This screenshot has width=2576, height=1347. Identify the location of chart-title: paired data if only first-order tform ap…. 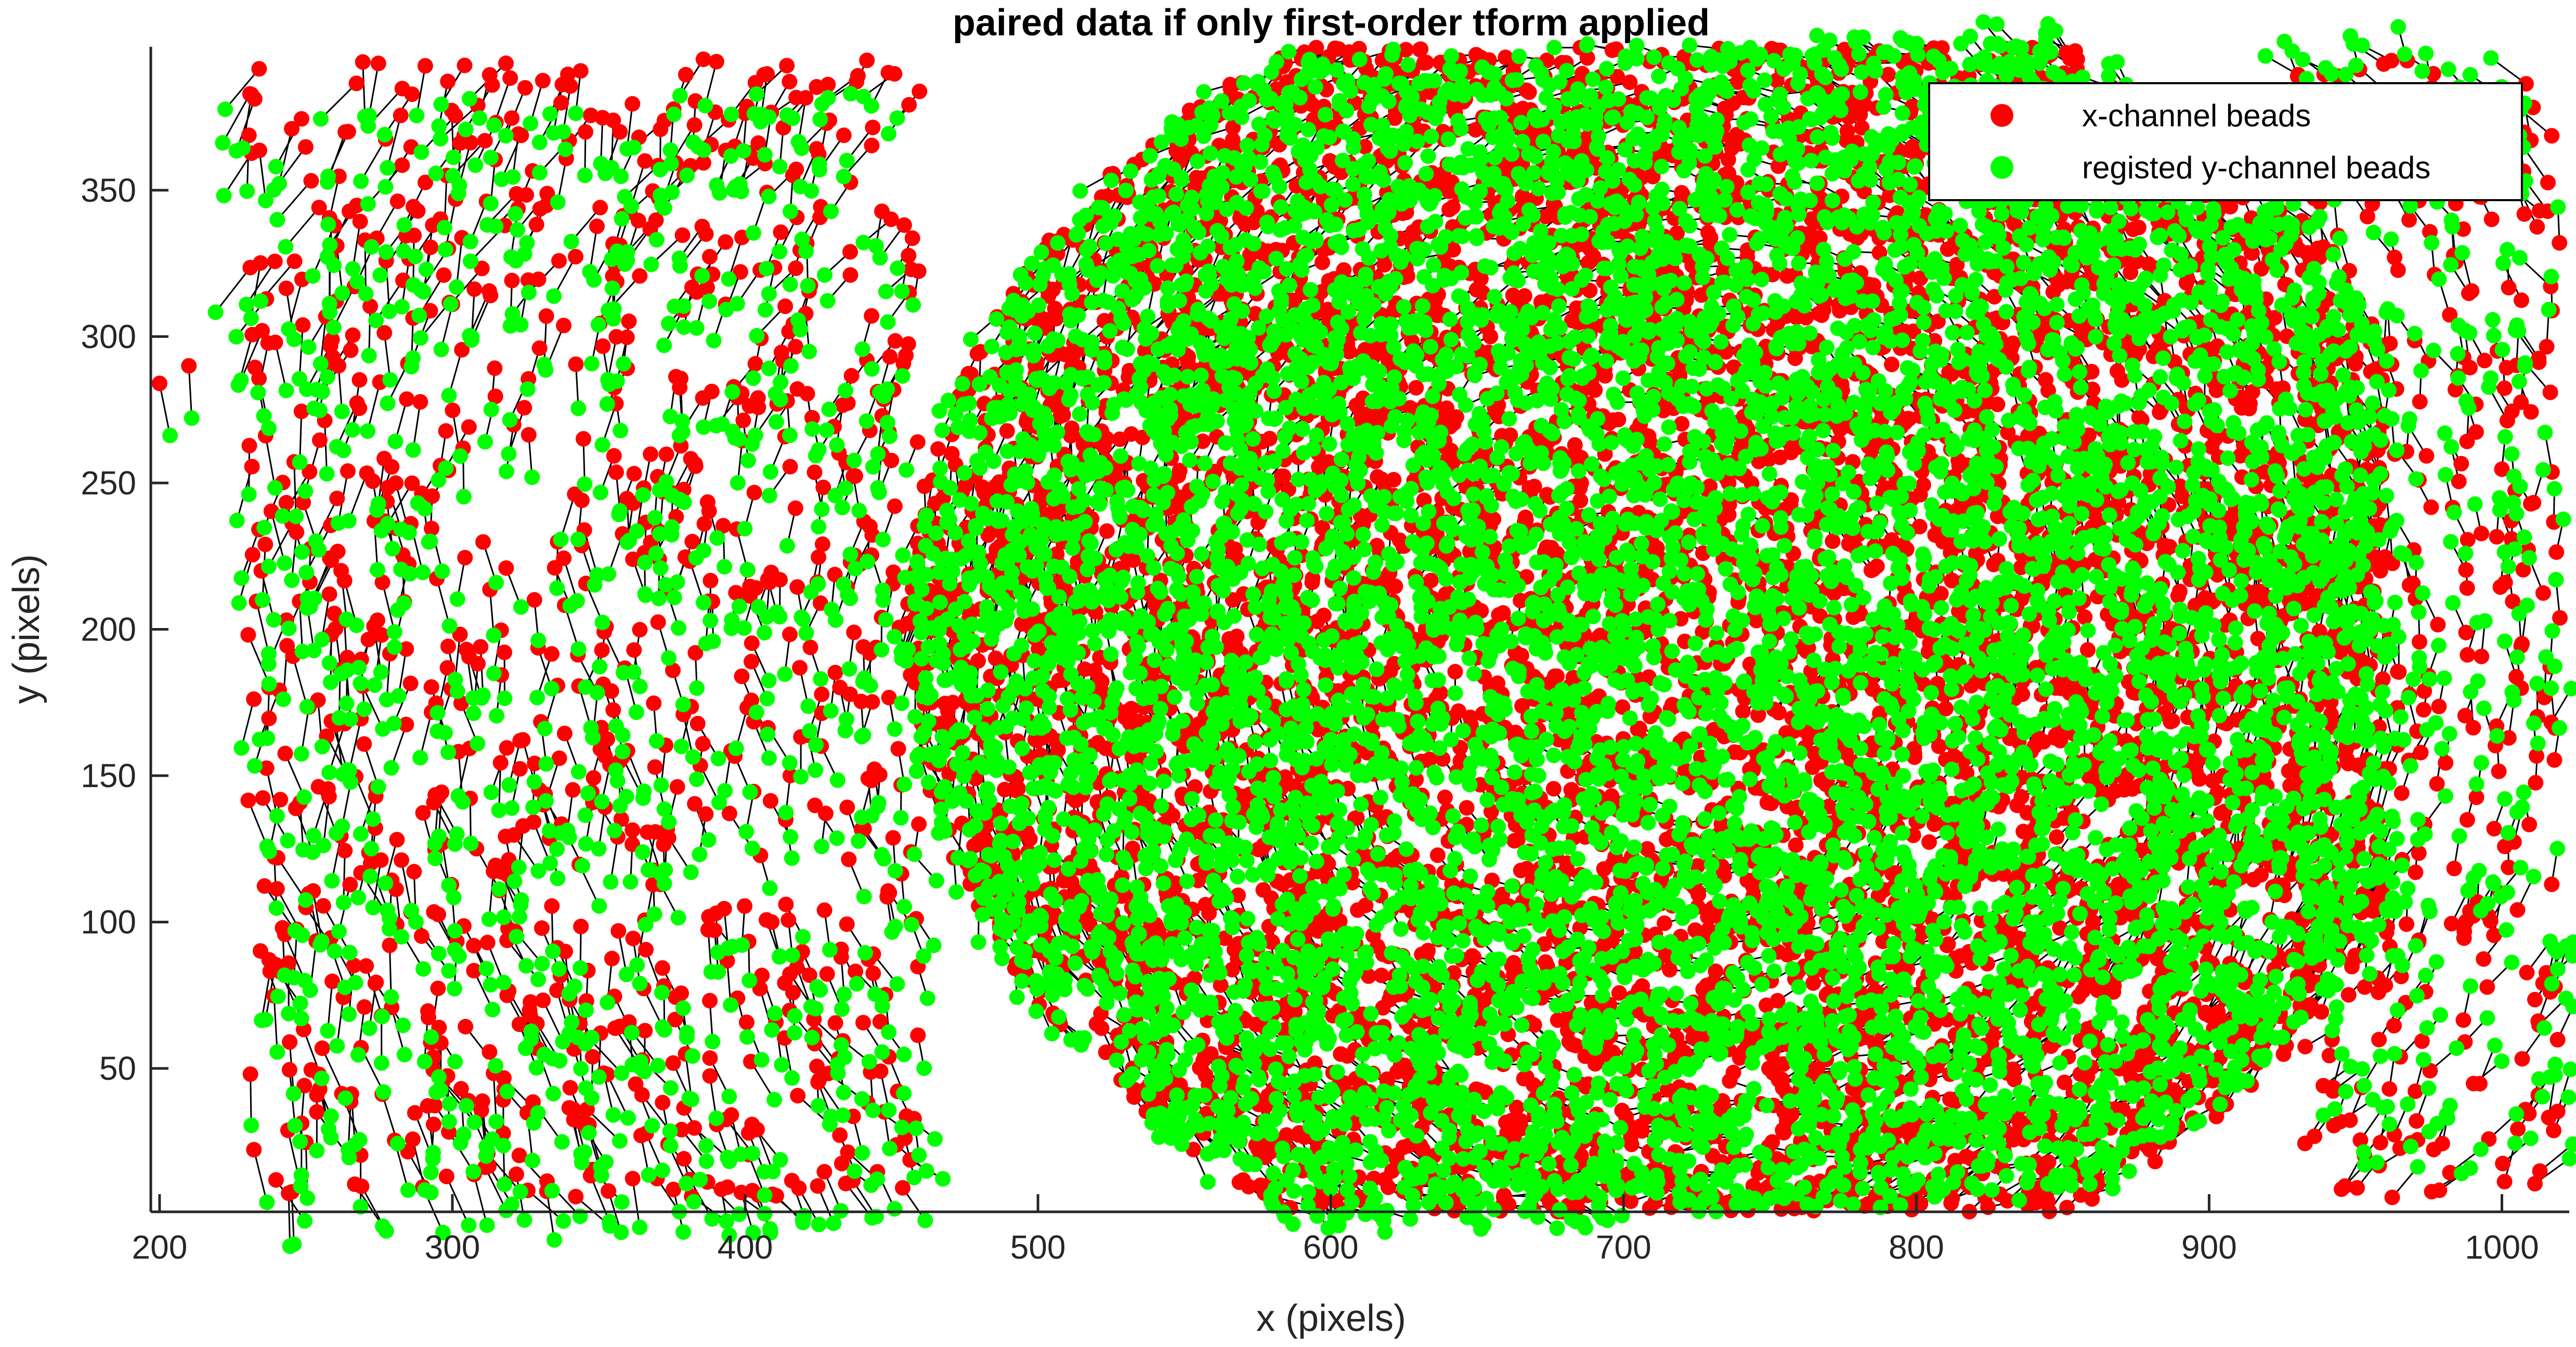
(1331, 23).